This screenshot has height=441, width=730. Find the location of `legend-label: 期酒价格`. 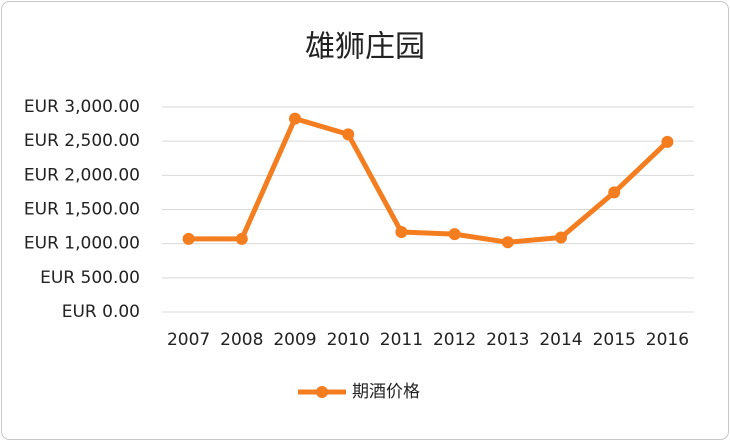

legend-label: 期酒价格 is located at coordinates (386, 392).